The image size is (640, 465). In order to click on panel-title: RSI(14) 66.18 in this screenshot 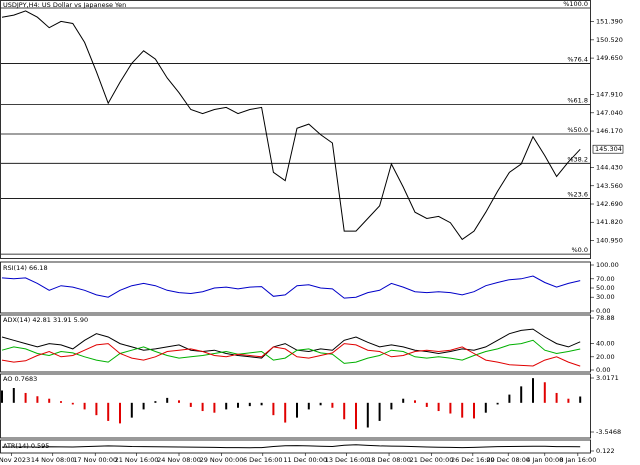, I will do `click(25, 268)`.